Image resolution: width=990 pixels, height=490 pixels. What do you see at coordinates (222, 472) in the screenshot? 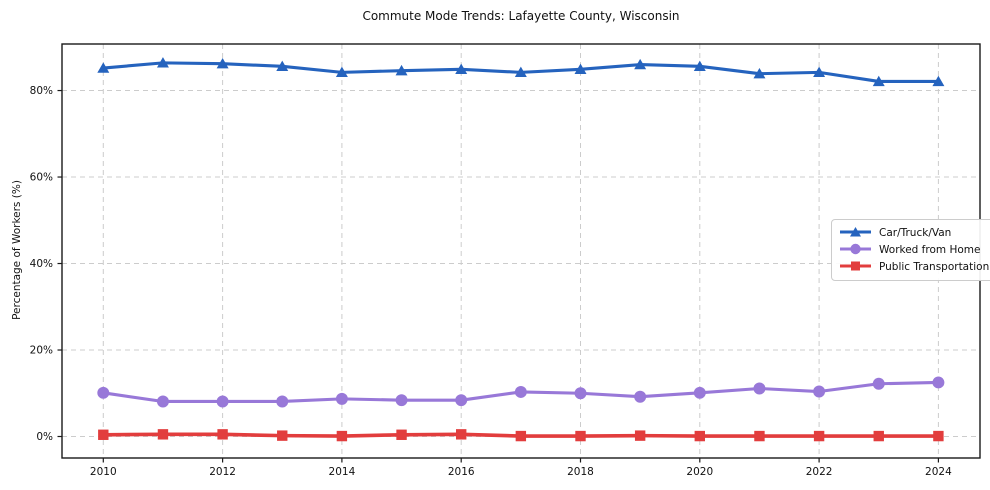
I see `x-tick-label: 2012` at bounding box center [222, 472].